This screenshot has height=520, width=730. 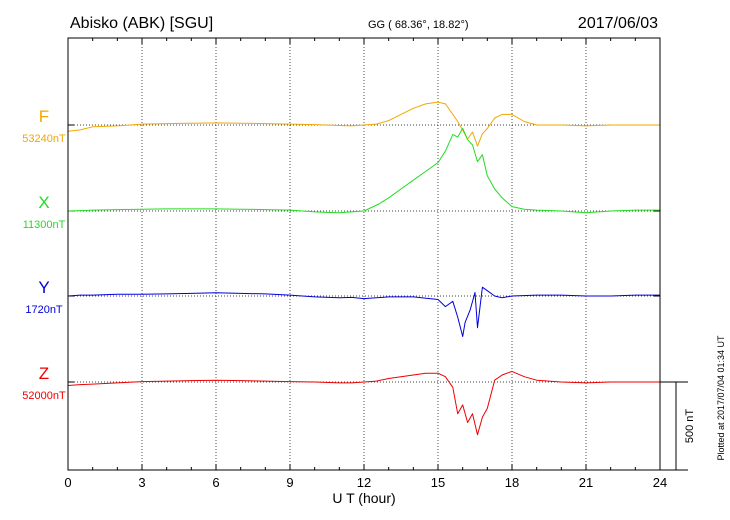 I want to click on scale-bar-label: 500 nT, so click(x=690, y=426).